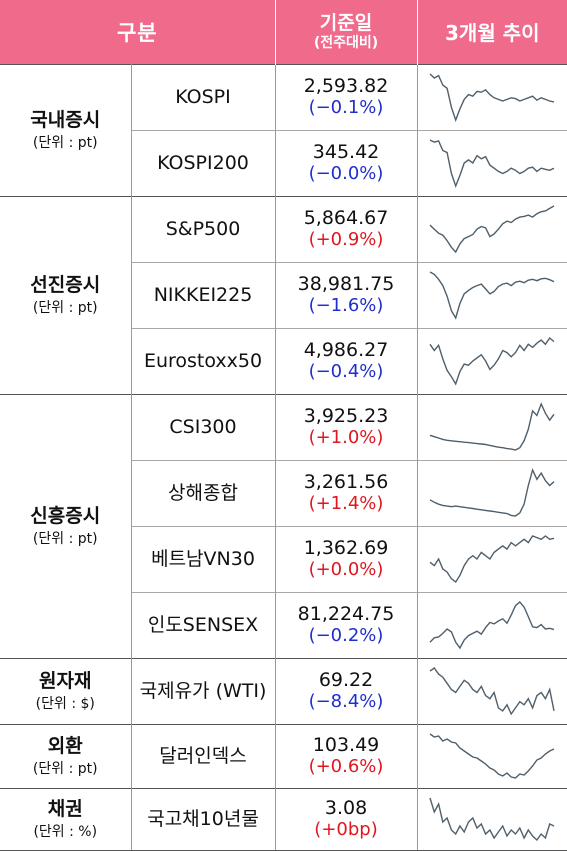 This screenshot has width=567, height=851. I want to click on table-row: 베트남VN30 1,362.69 (+0.0%), so click(283, 558).